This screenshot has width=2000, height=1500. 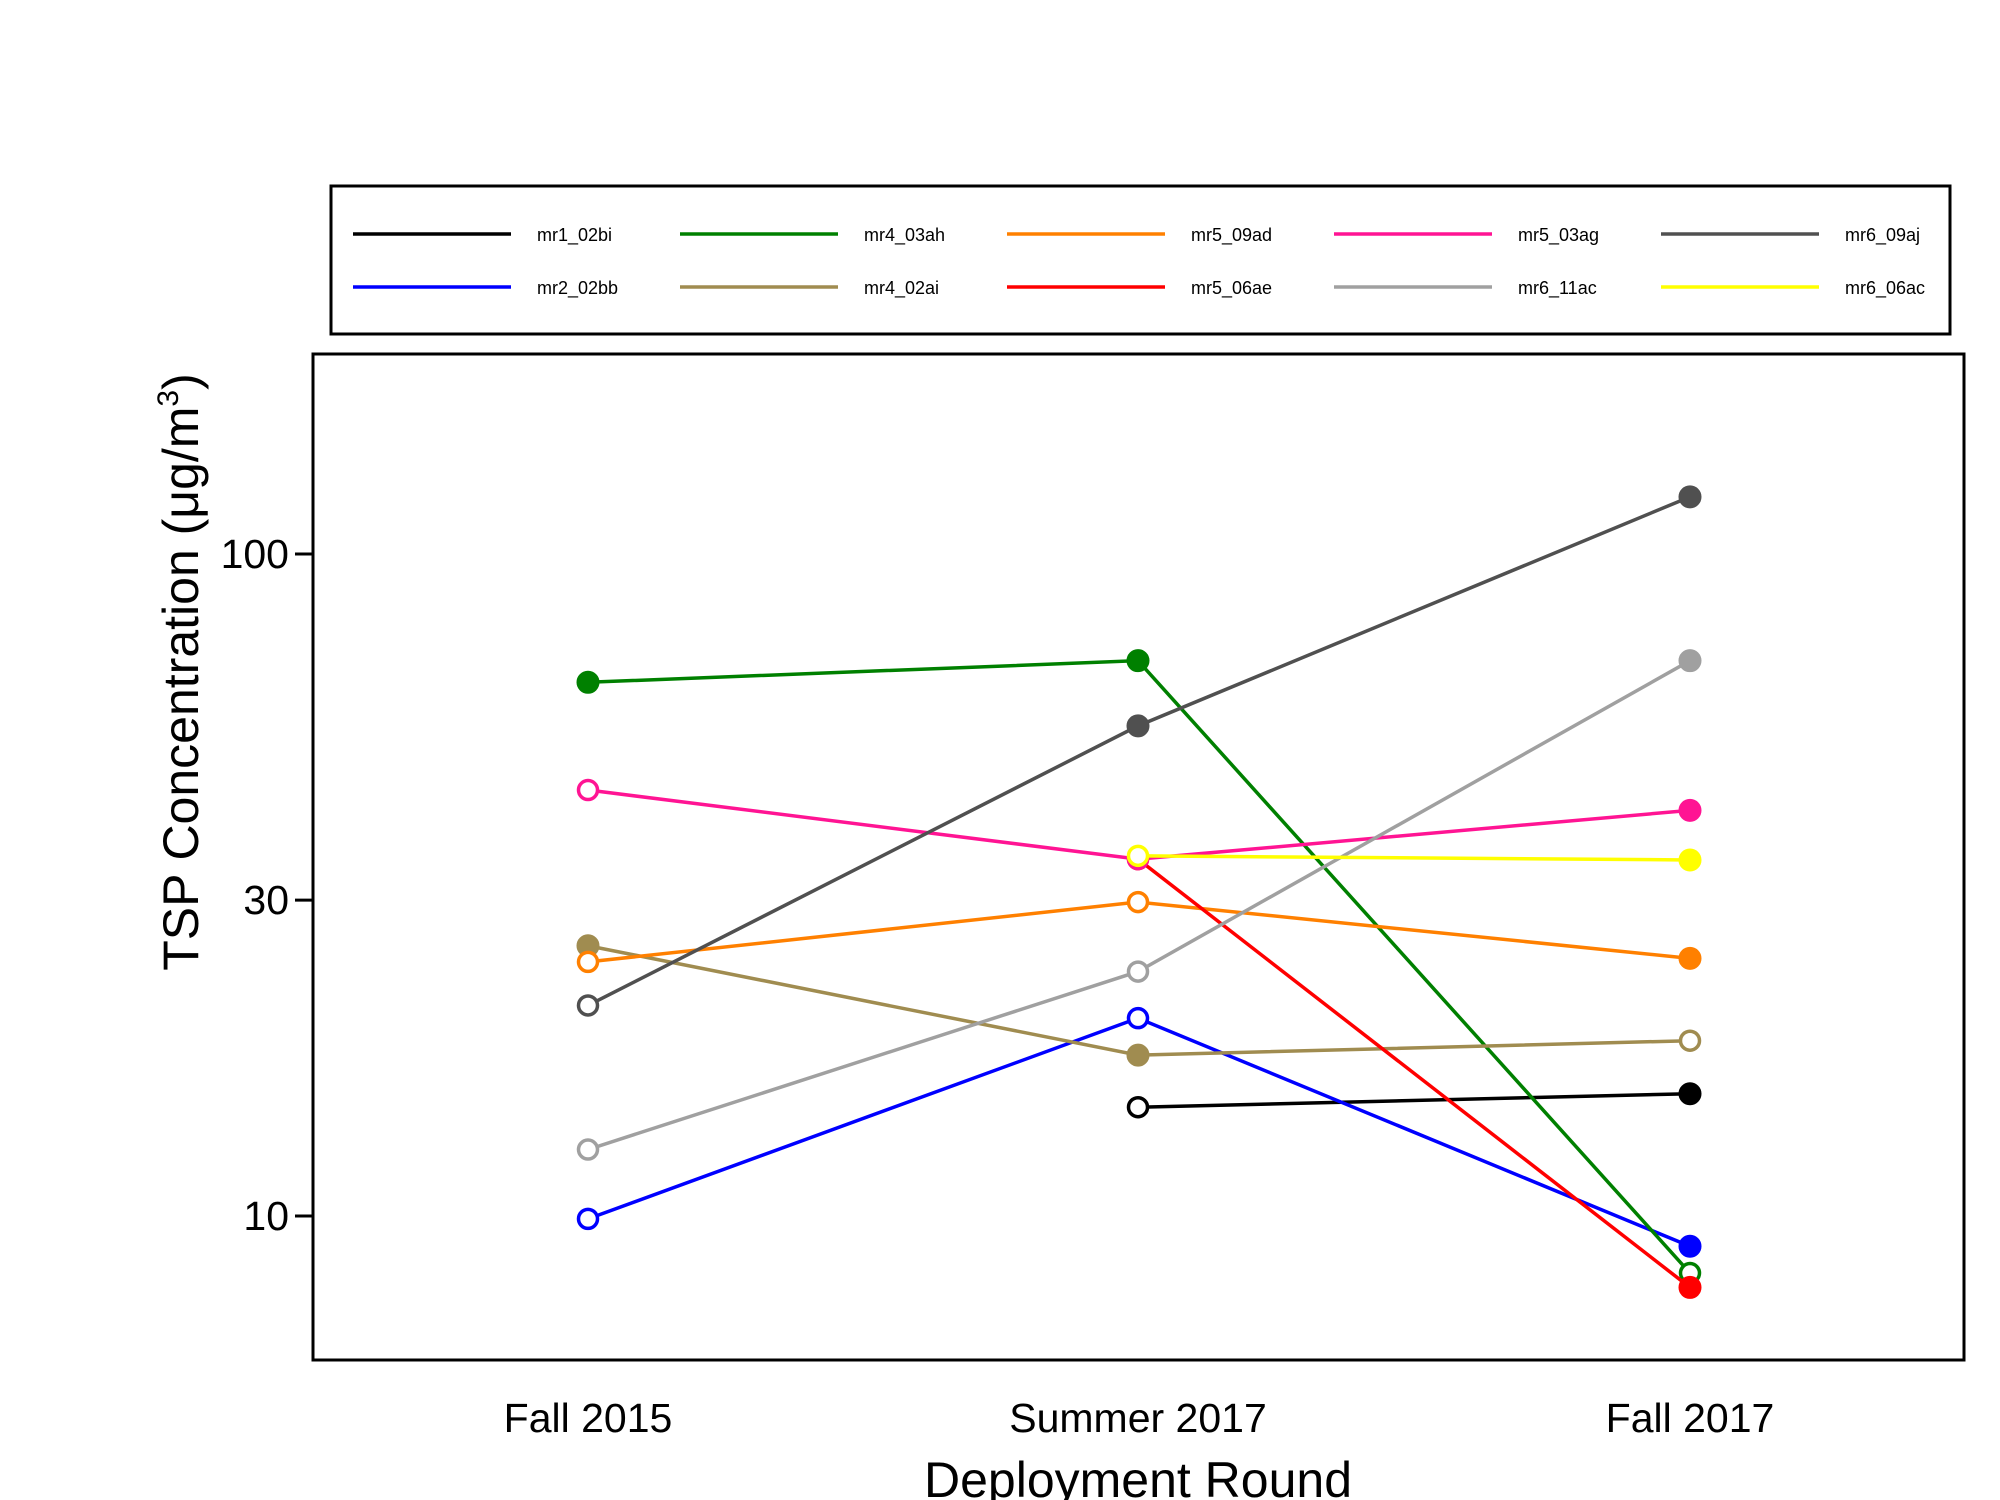 What do you see at coordinates (1790, 235) in the screenshot?
I see `legend-item-mr6_09aj: mr6_09aj` at bounding box center [1790, 235].